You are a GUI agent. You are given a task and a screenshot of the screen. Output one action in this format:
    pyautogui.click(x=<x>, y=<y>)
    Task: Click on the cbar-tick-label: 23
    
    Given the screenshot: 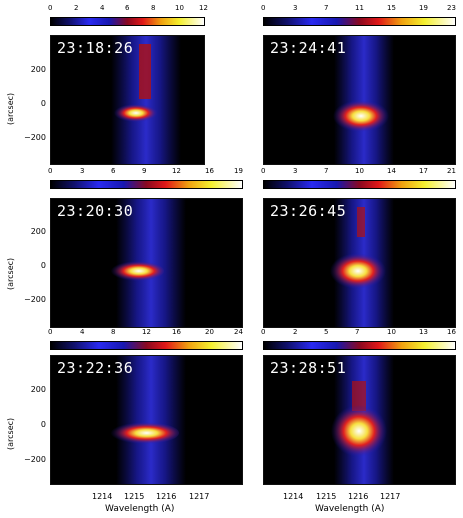 What is the action you would take?
    pyautogui.click(x=451, y=8)
    